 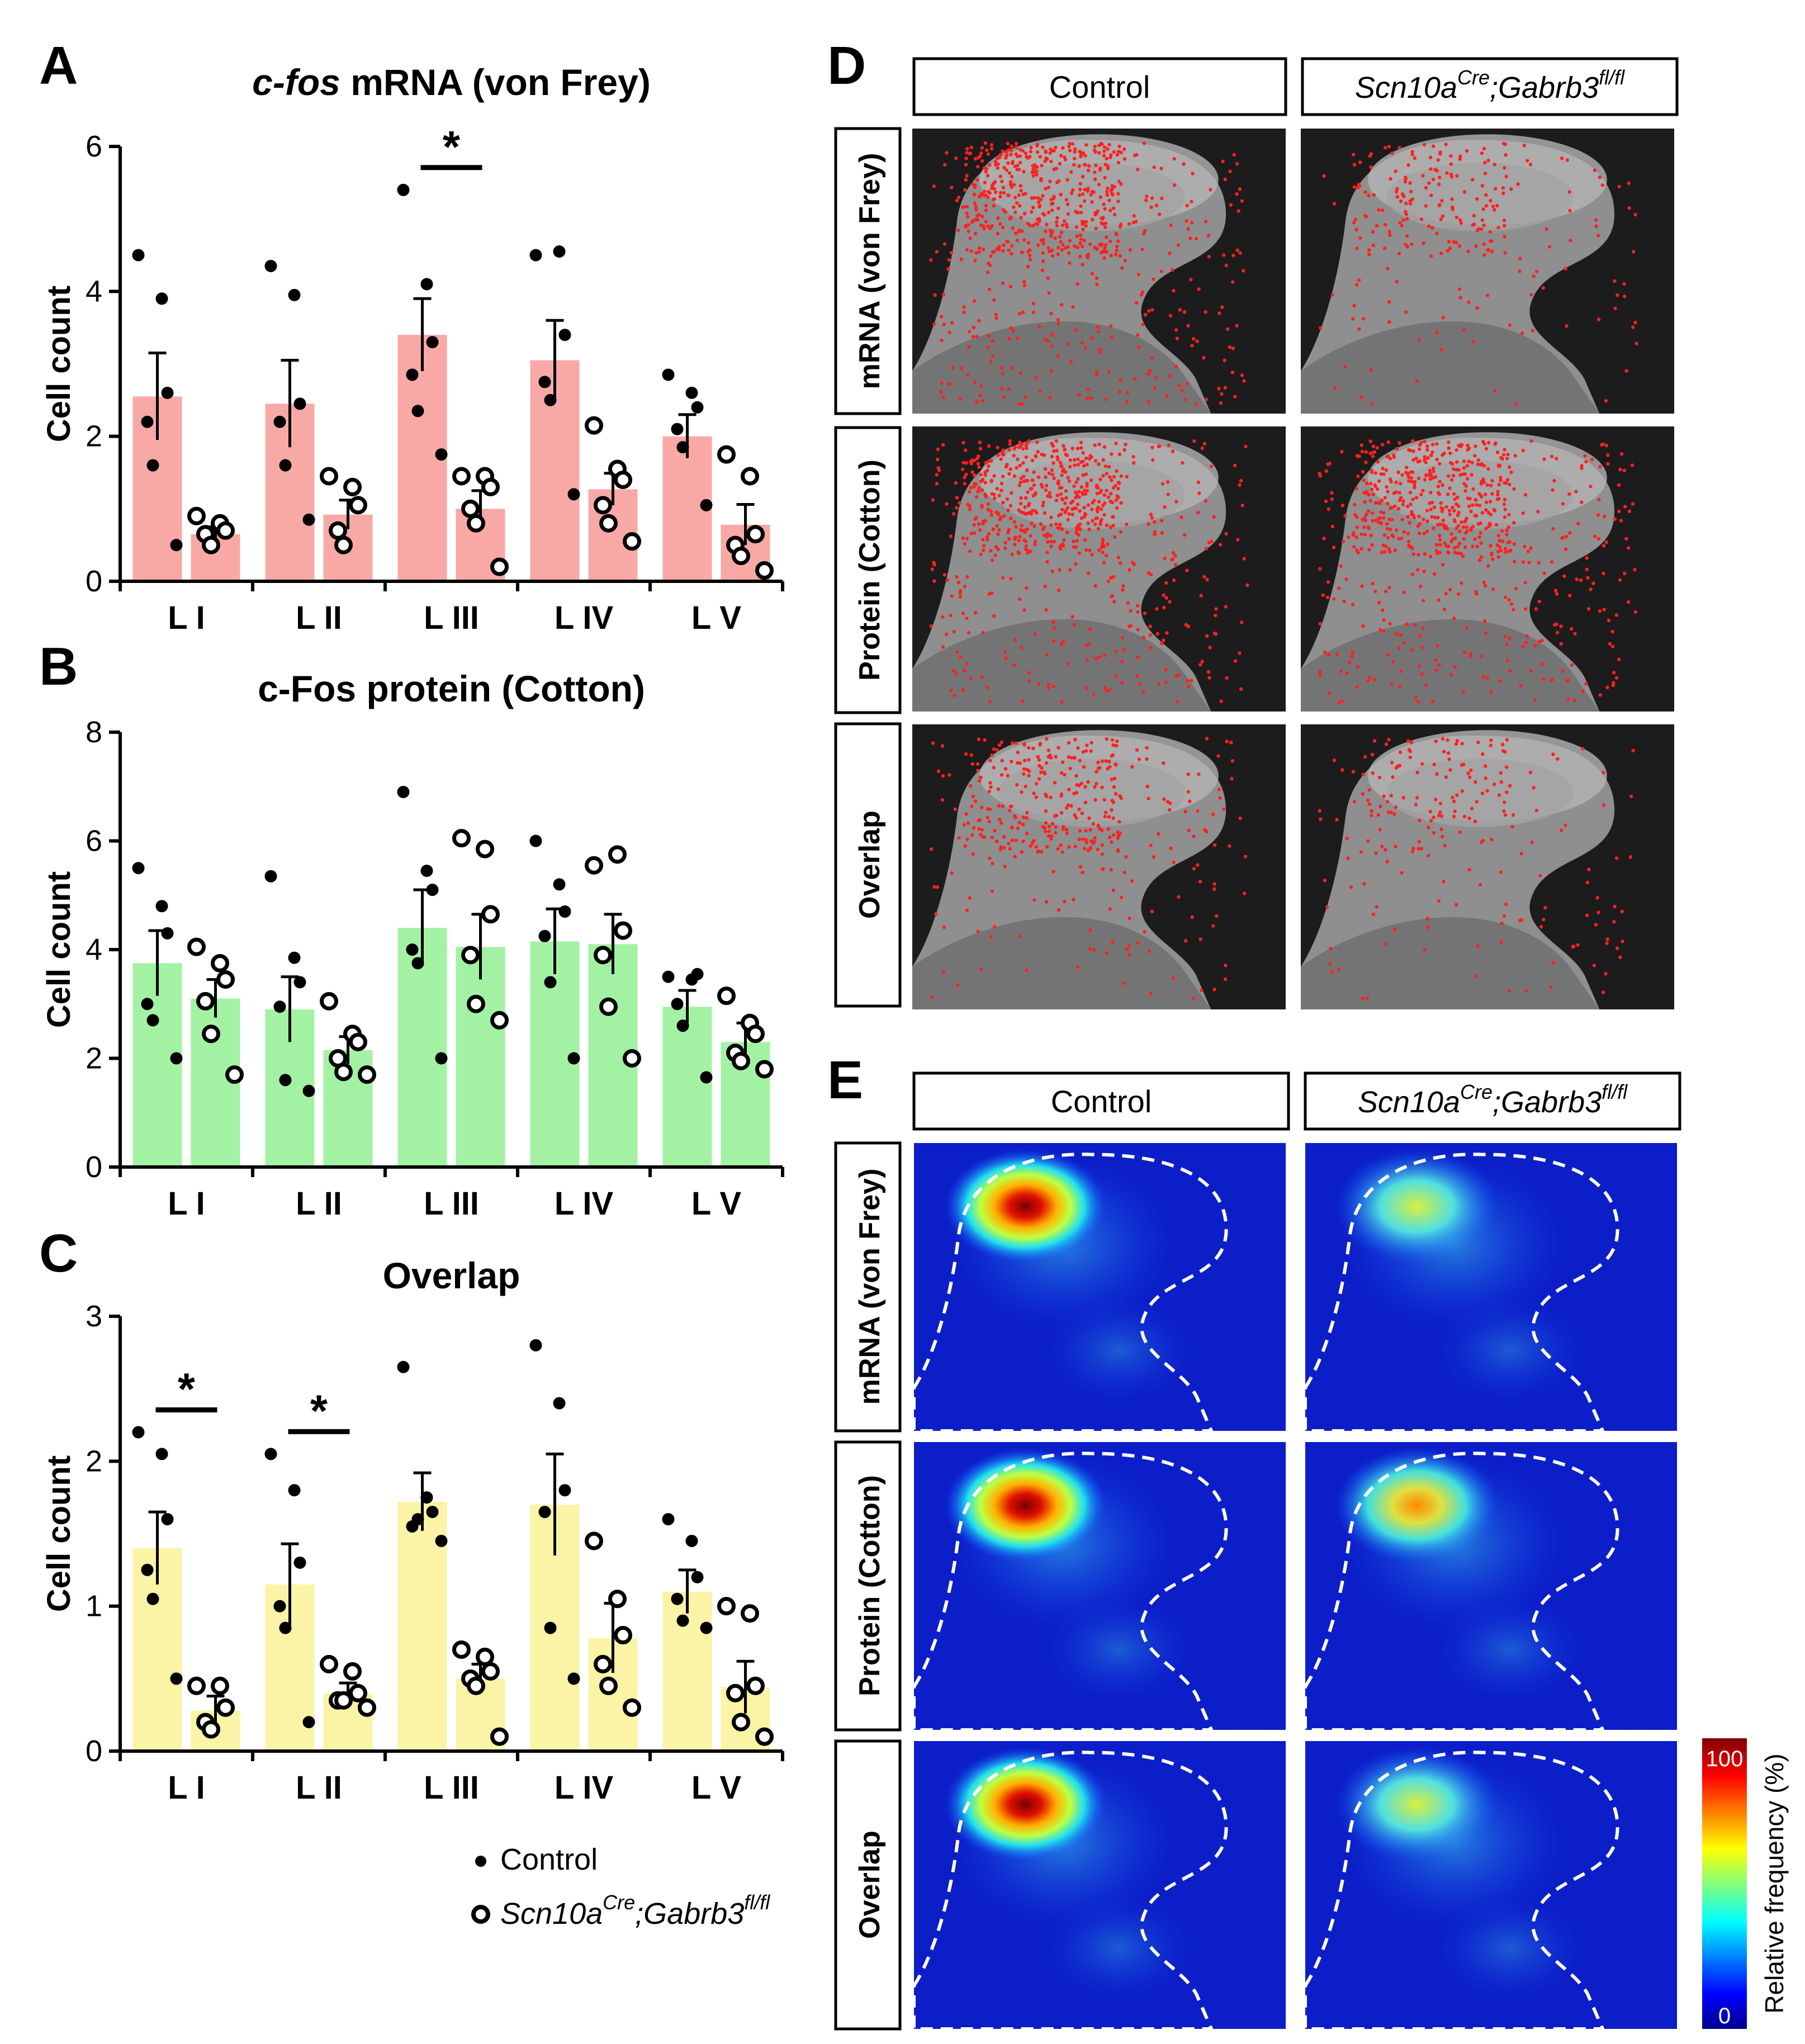 I want to click on data-point-mutant, so click(x=461, y=476).